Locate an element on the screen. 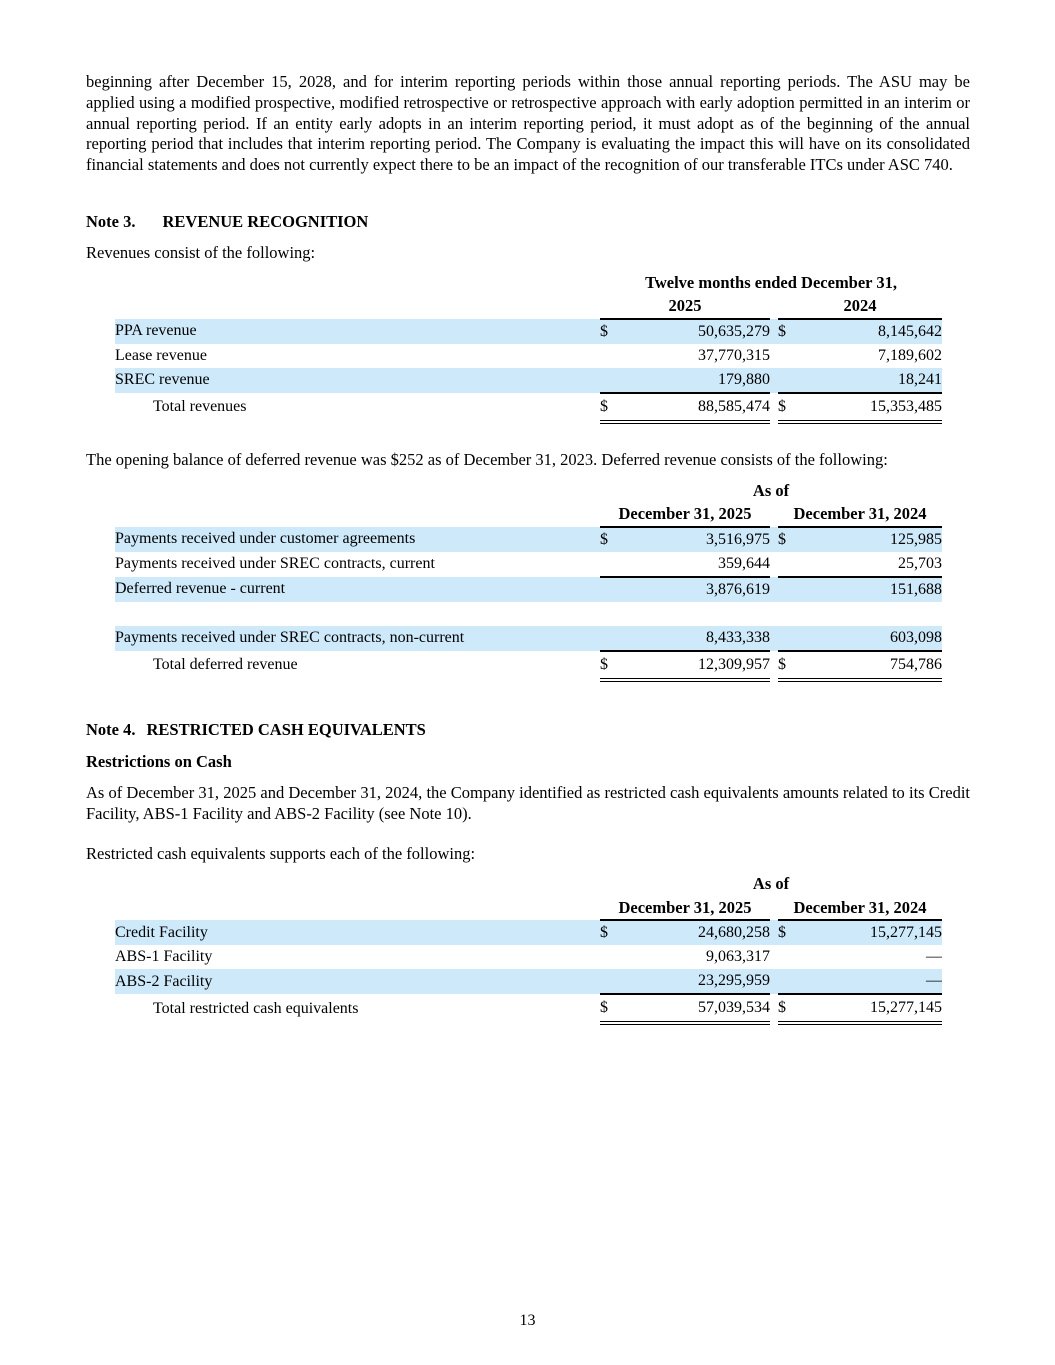 Image resolution: width=1055 pixels, height=1365 pixels. note4-label: Note 4. is located at coordinates (111, 729).